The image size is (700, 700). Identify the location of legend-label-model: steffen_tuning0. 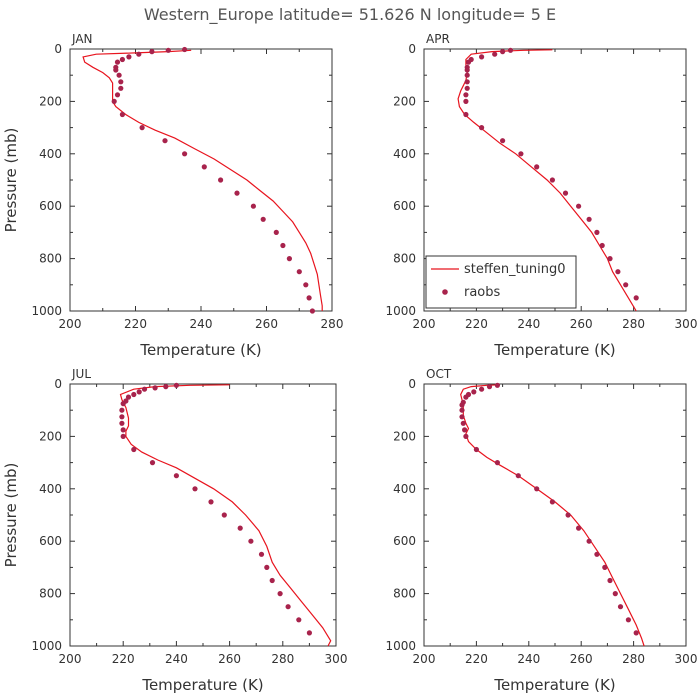
(515, 269).